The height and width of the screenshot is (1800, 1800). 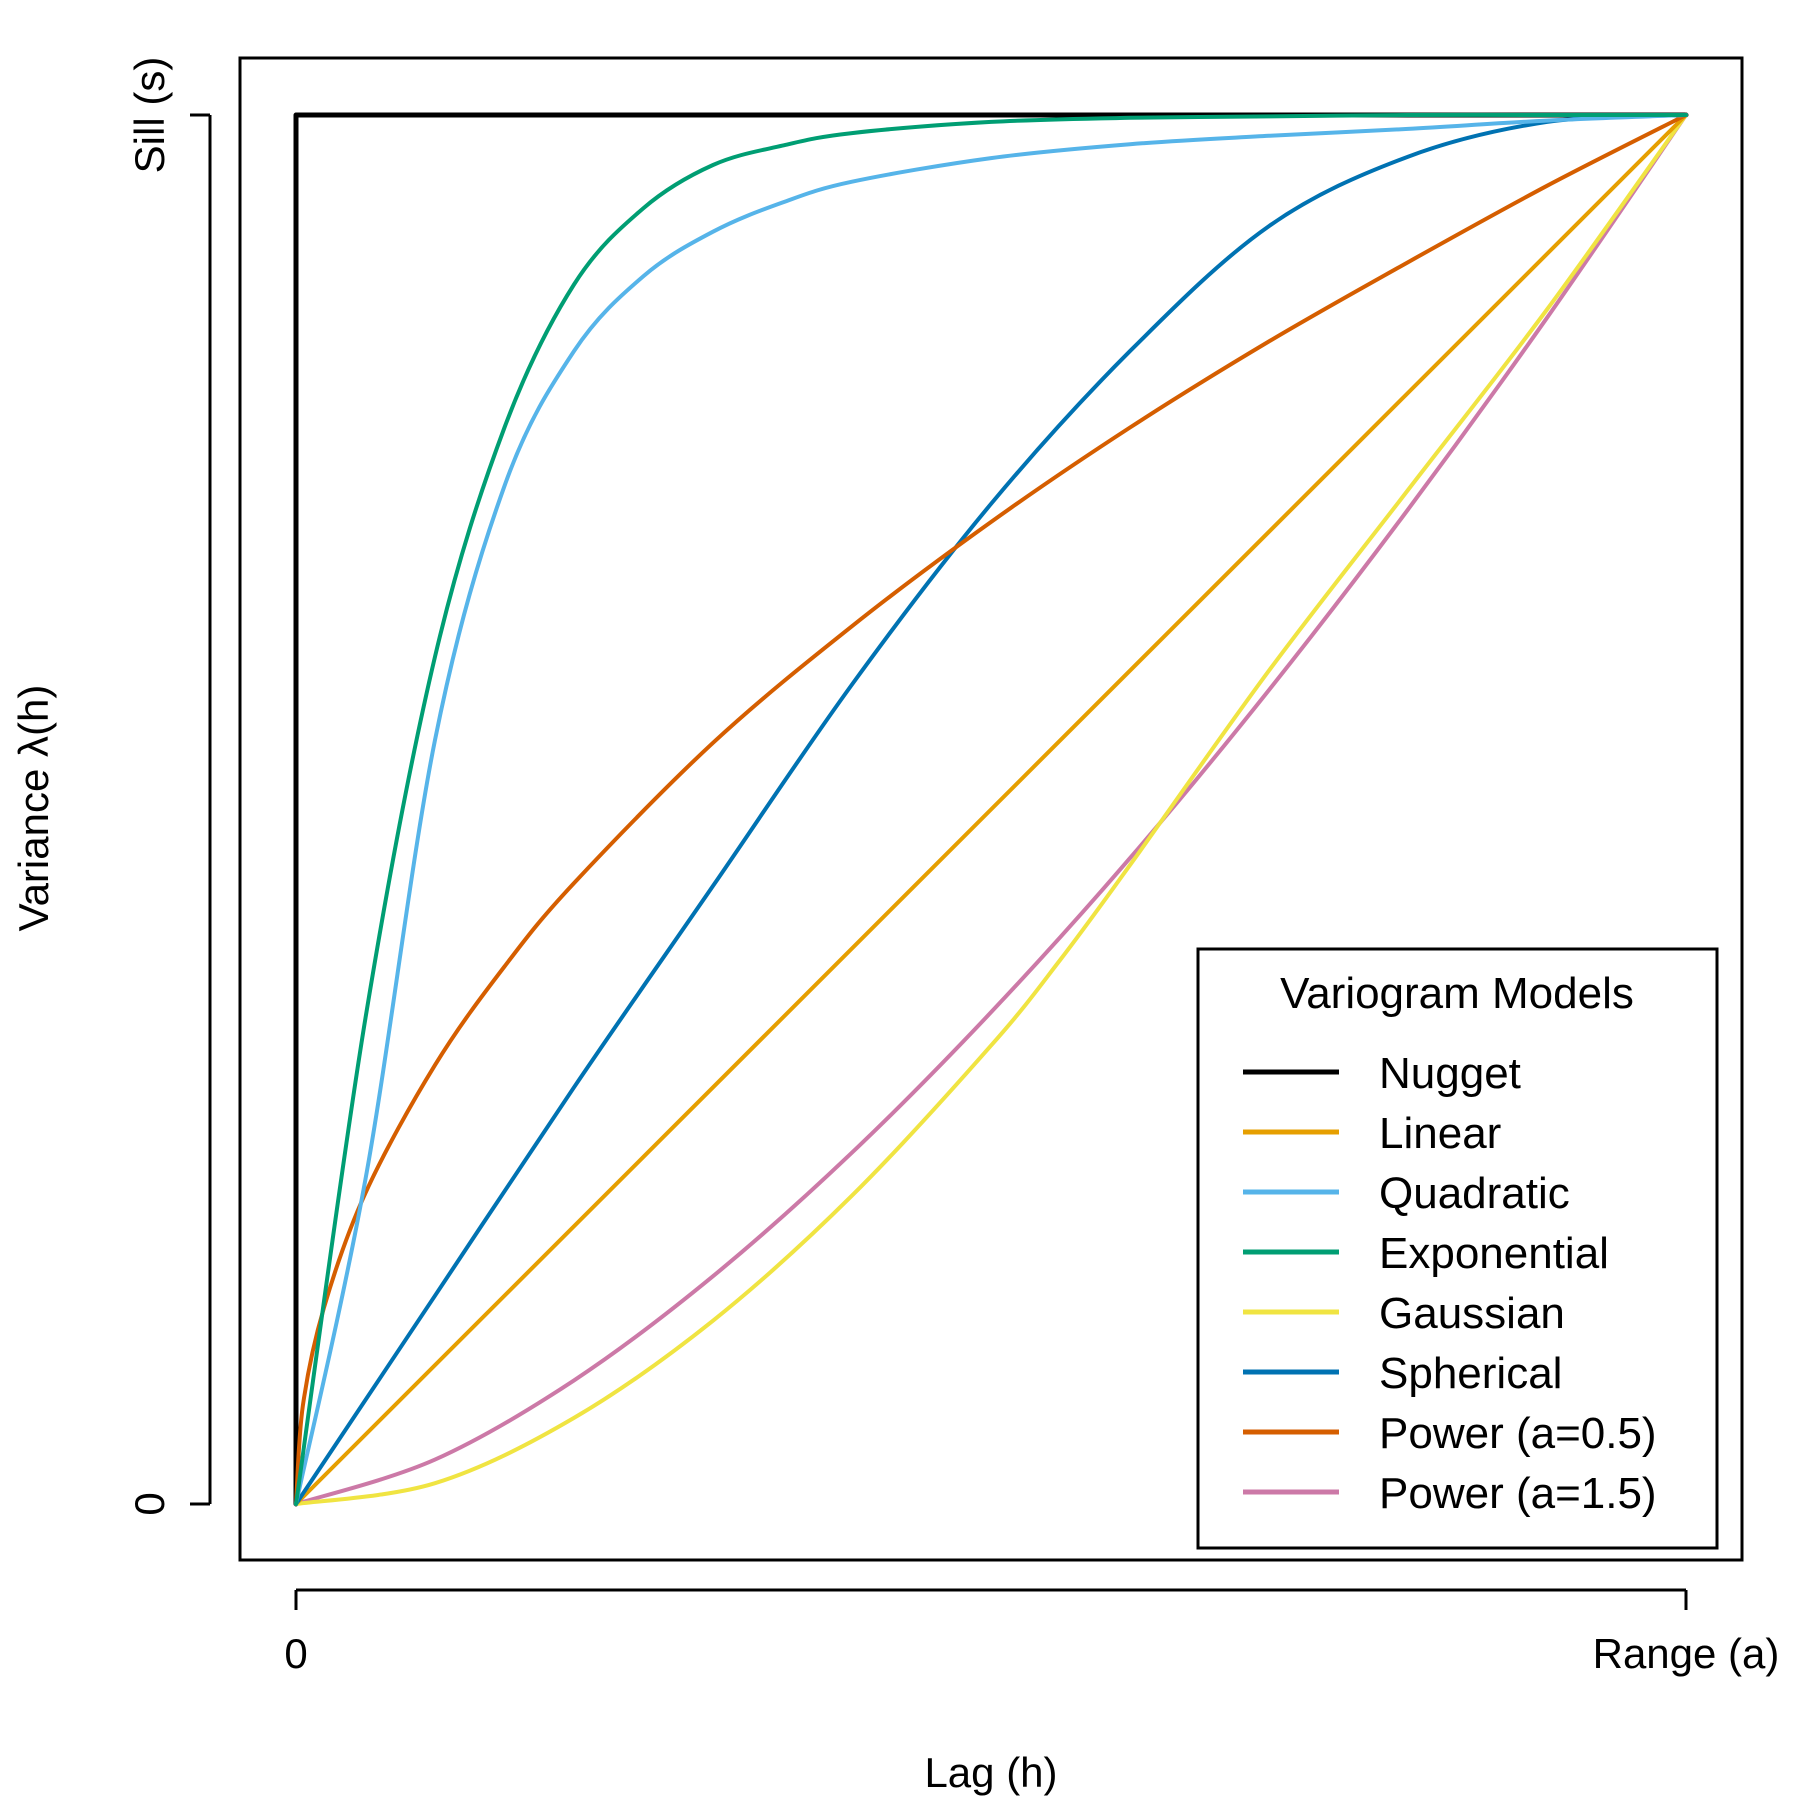 I want to click on y-ticks: 0 Sill (s), so click(x=168, y=786).